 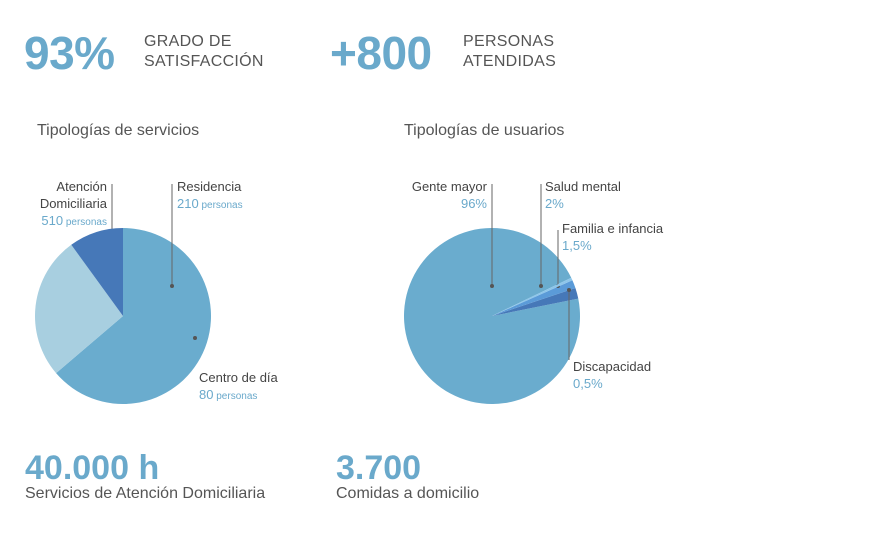 I want to click on slice-value-familia-e-infancia: 1,5%, so click(x=577, y=245).